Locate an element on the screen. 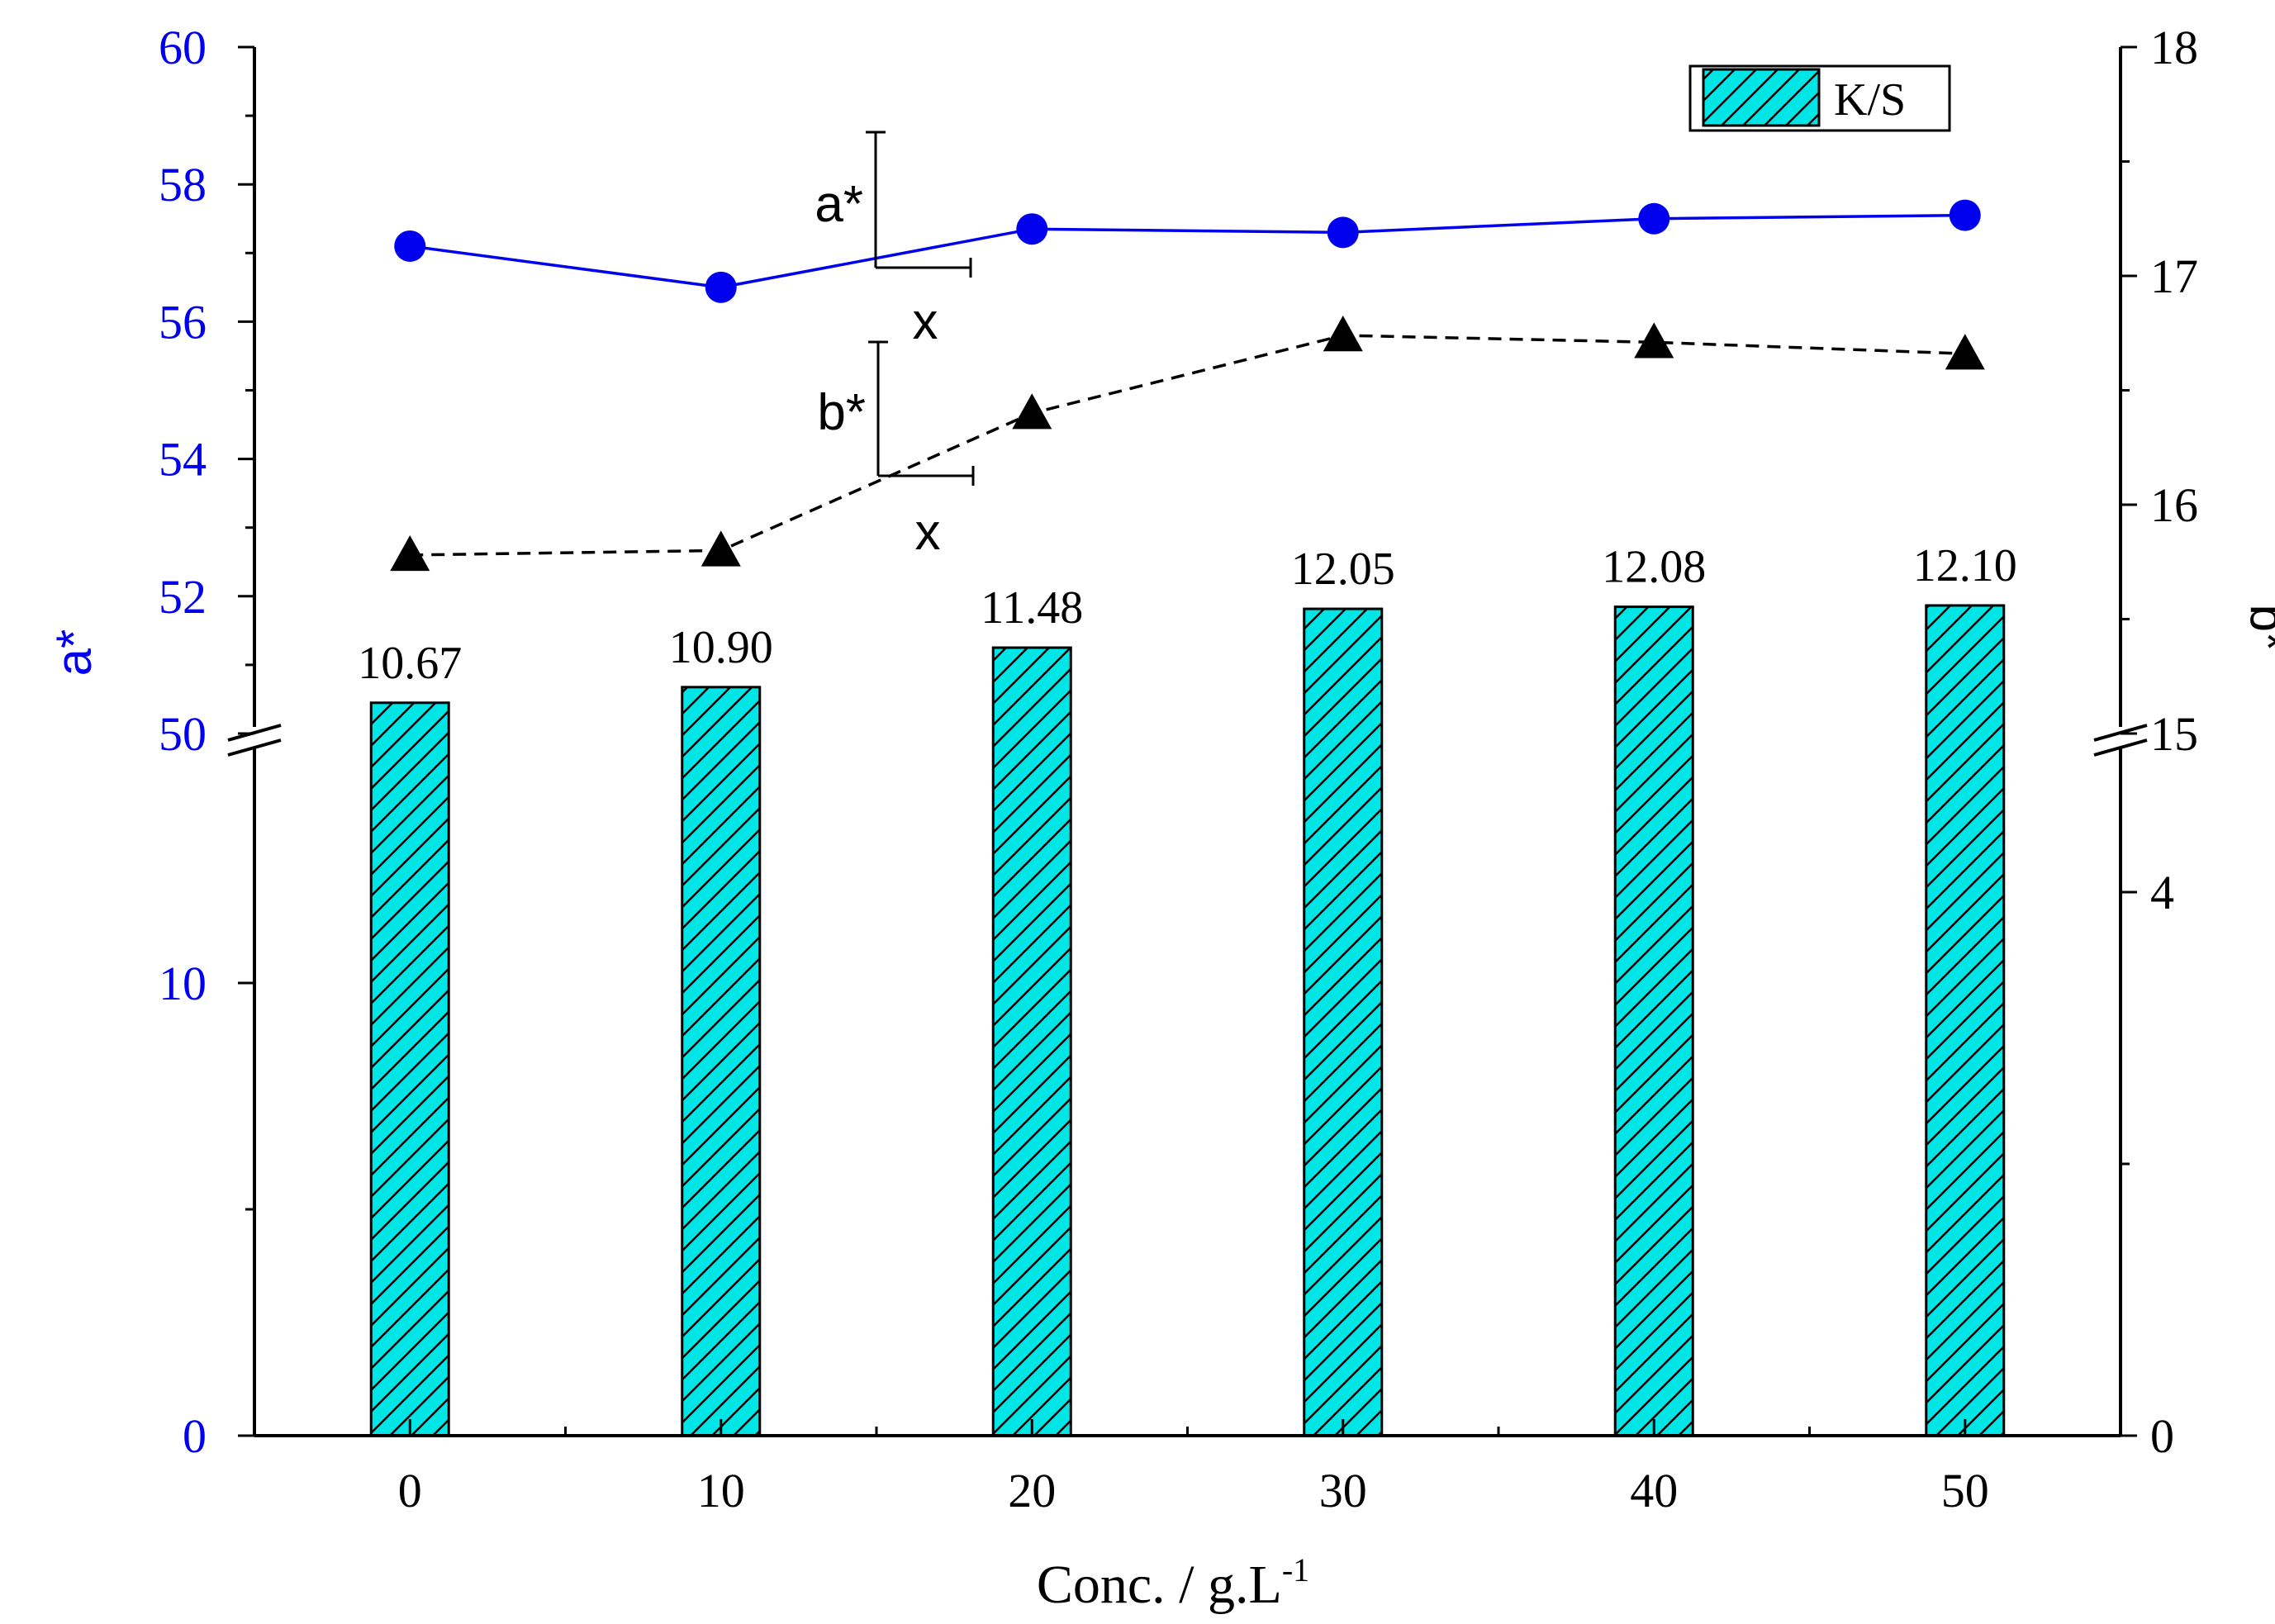 The height and width of the screenshot is (1624, 2275). left-tick-label-56: 56 is located at coordinates (183, 322).